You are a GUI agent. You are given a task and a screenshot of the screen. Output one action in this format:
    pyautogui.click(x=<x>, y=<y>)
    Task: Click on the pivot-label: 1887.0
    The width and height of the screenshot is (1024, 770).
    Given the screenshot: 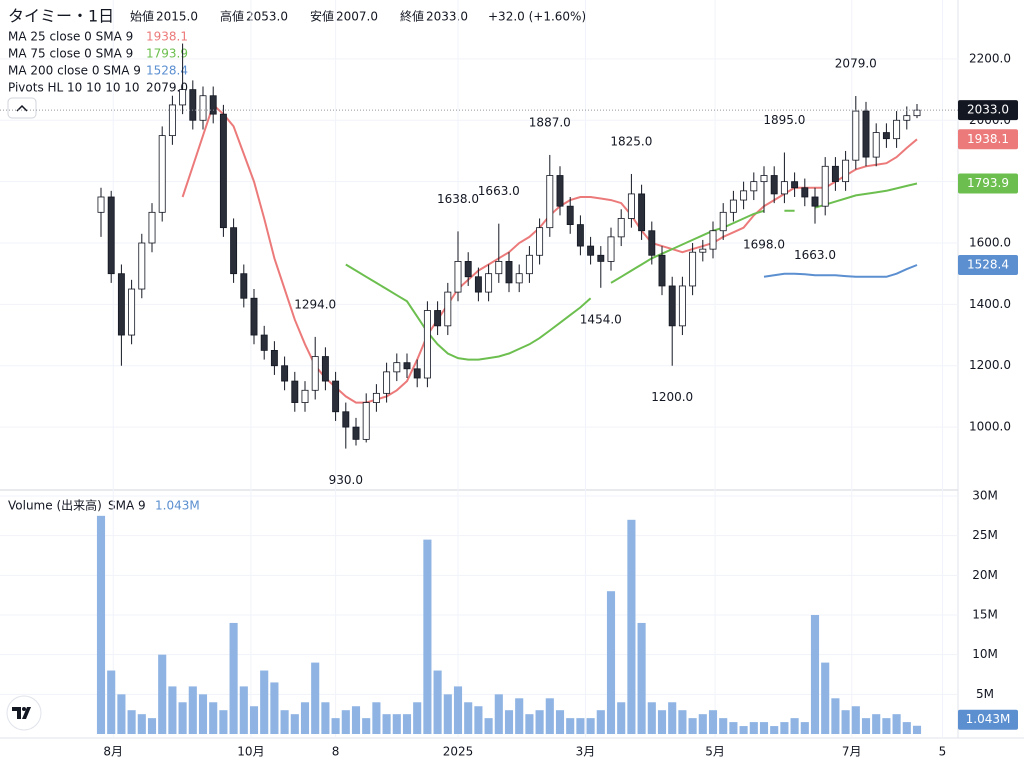 What is the action you would take?
    pyautogui.click(x=550, y=122)
    